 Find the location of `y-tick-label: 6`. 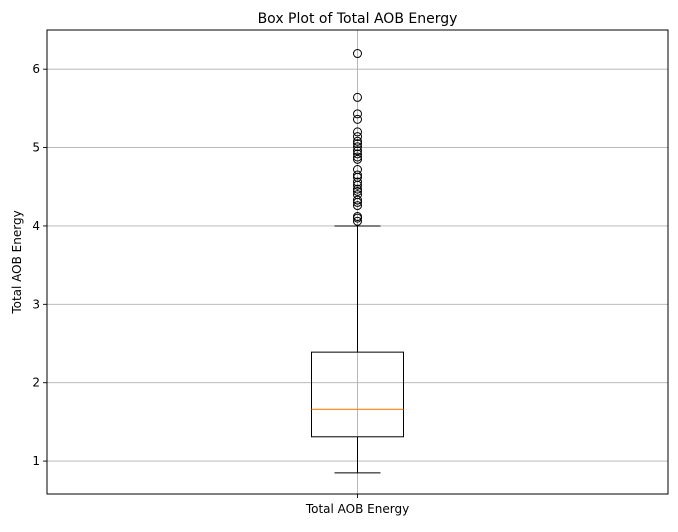

y-tick-label: 6 is located at coordinates (36, 69).